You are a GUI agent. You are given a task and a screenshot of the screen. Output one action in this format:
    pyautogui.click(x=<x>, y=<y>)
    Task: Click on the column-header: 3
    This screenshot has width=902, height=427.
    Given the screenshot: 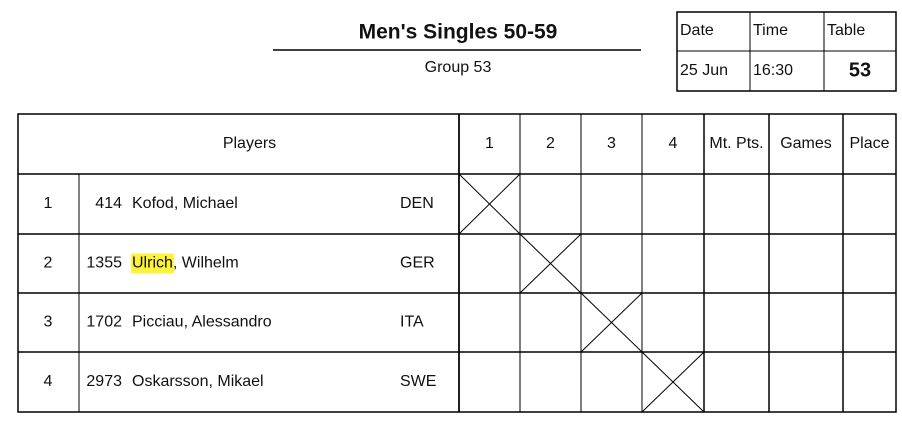 What is the action you would take?
    pyautogui.click(x=611, y=143)
    